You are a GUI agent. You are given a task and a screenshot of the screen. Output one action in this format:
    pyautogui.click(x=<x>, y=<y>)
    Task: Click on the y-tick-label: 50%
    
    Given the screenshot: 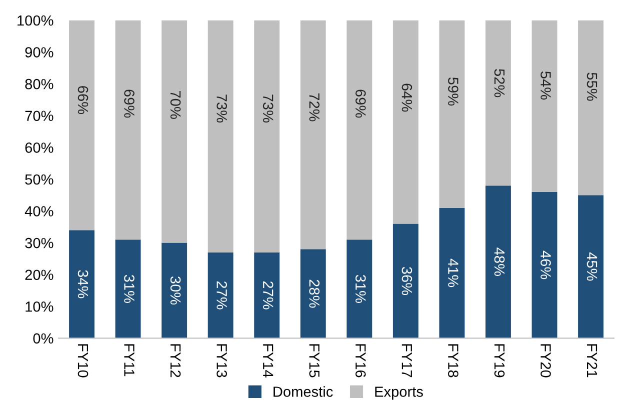 What is the action you would take?
    pyautogui.click(x=39, y=179)
    